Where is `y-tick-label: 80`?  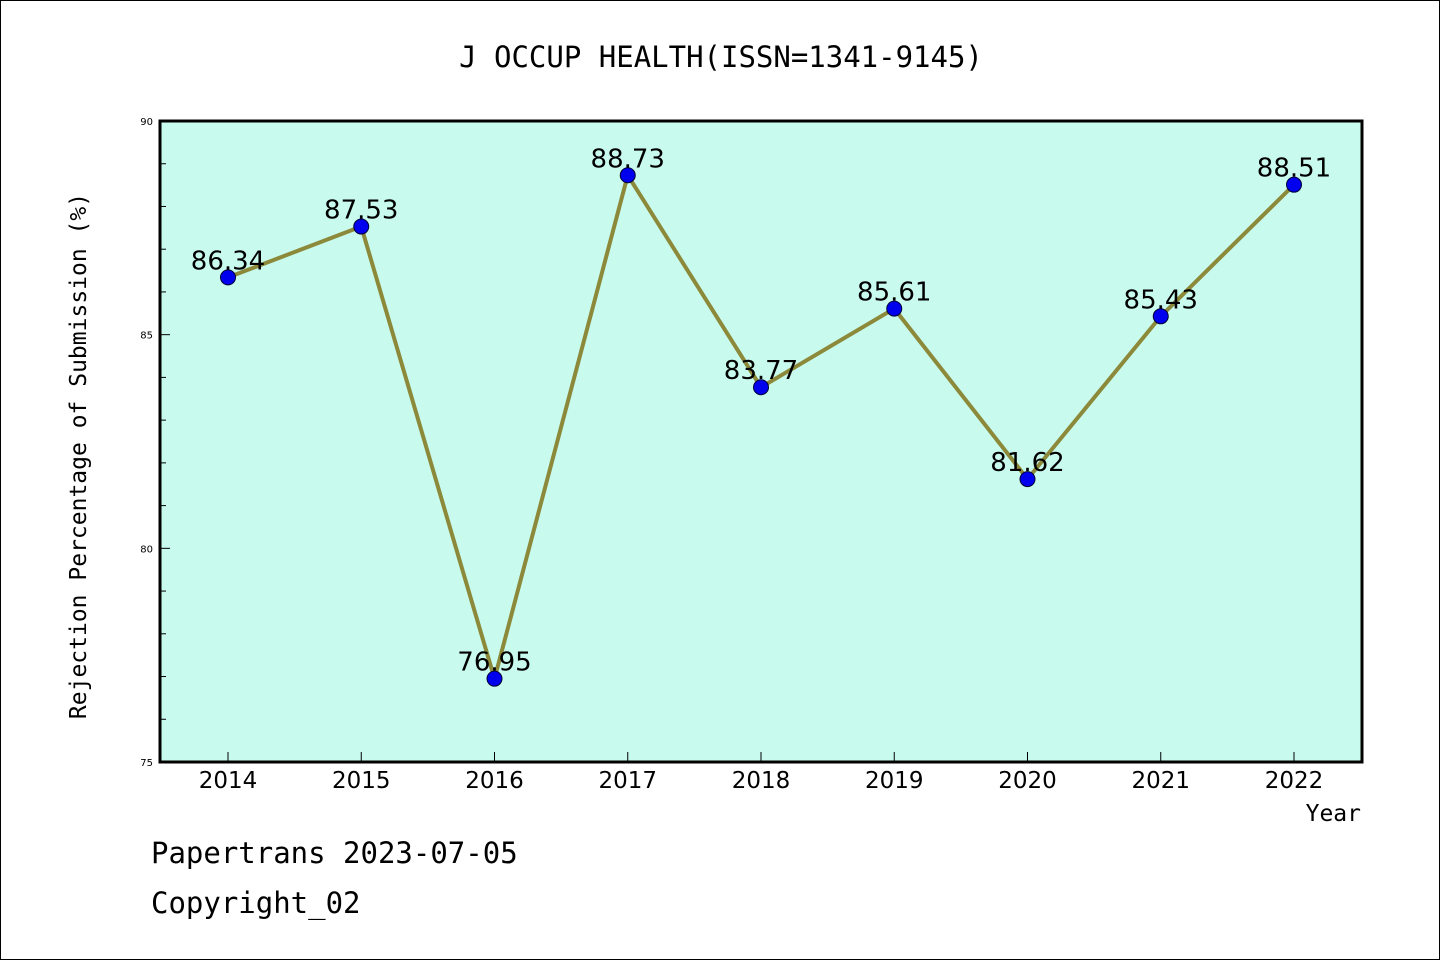
y-tick-label: 80 is located at coordinates (146, 549).